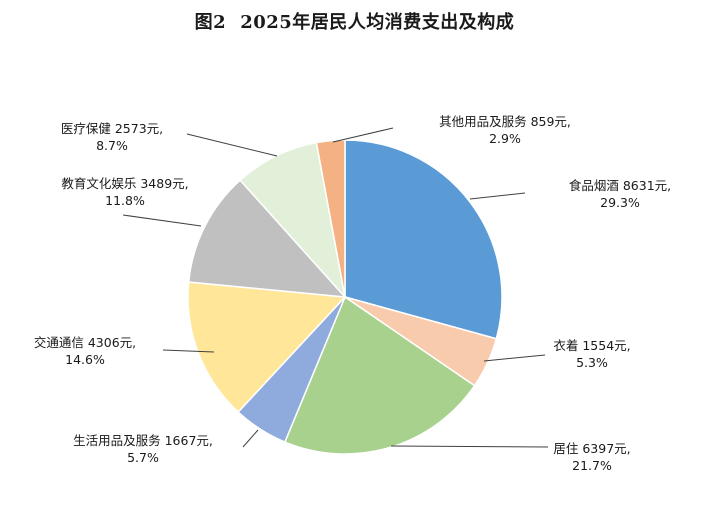 This screenshot has width=709, height=529. I want to click on figure-number: 图2, so click(210, 22).